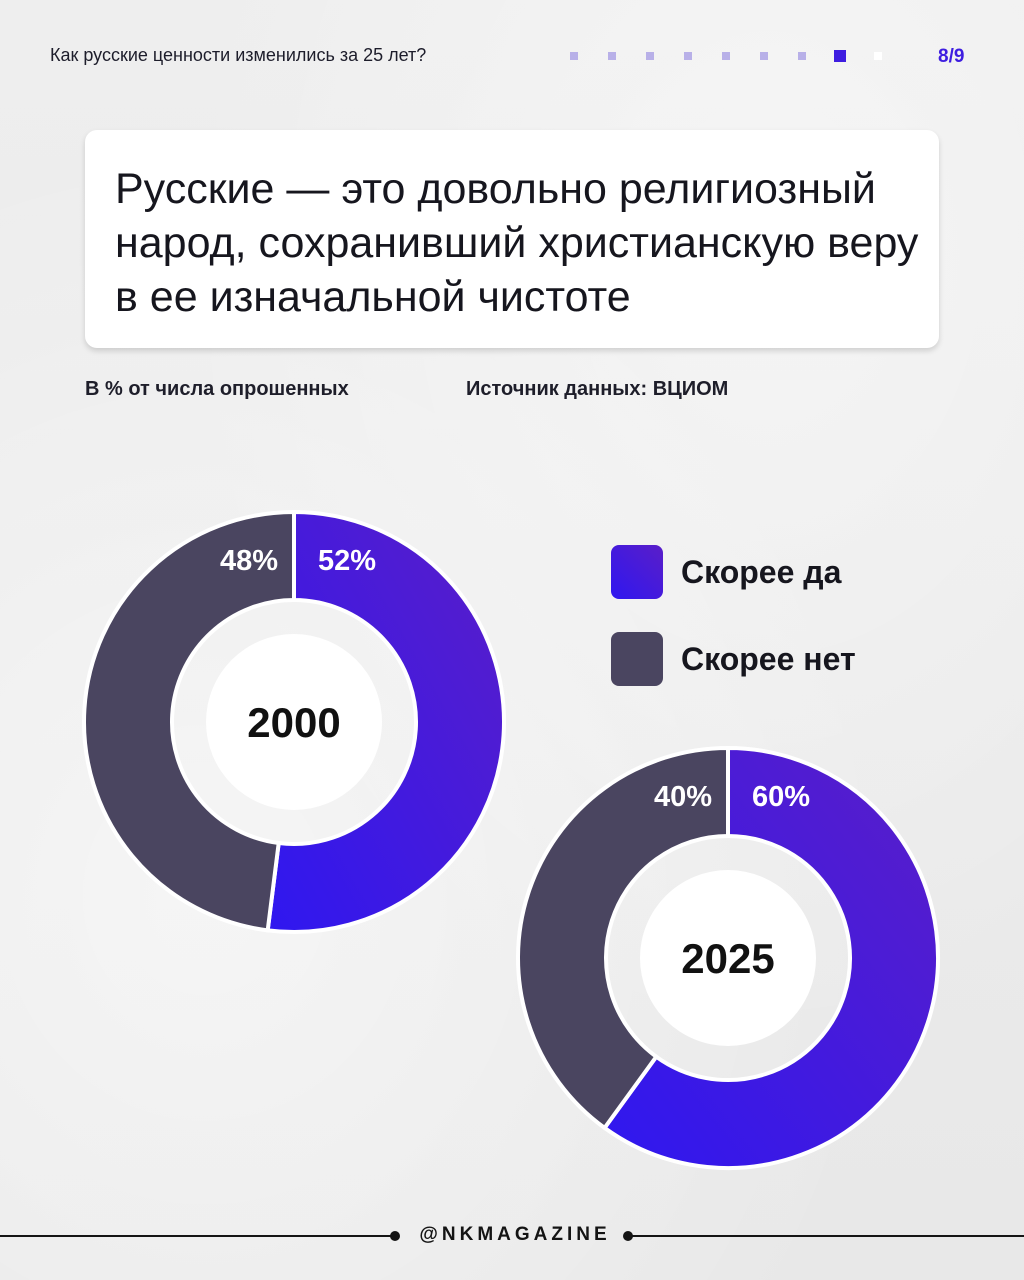  I want to click on donut-center-label: 2000, so click(293, 722).